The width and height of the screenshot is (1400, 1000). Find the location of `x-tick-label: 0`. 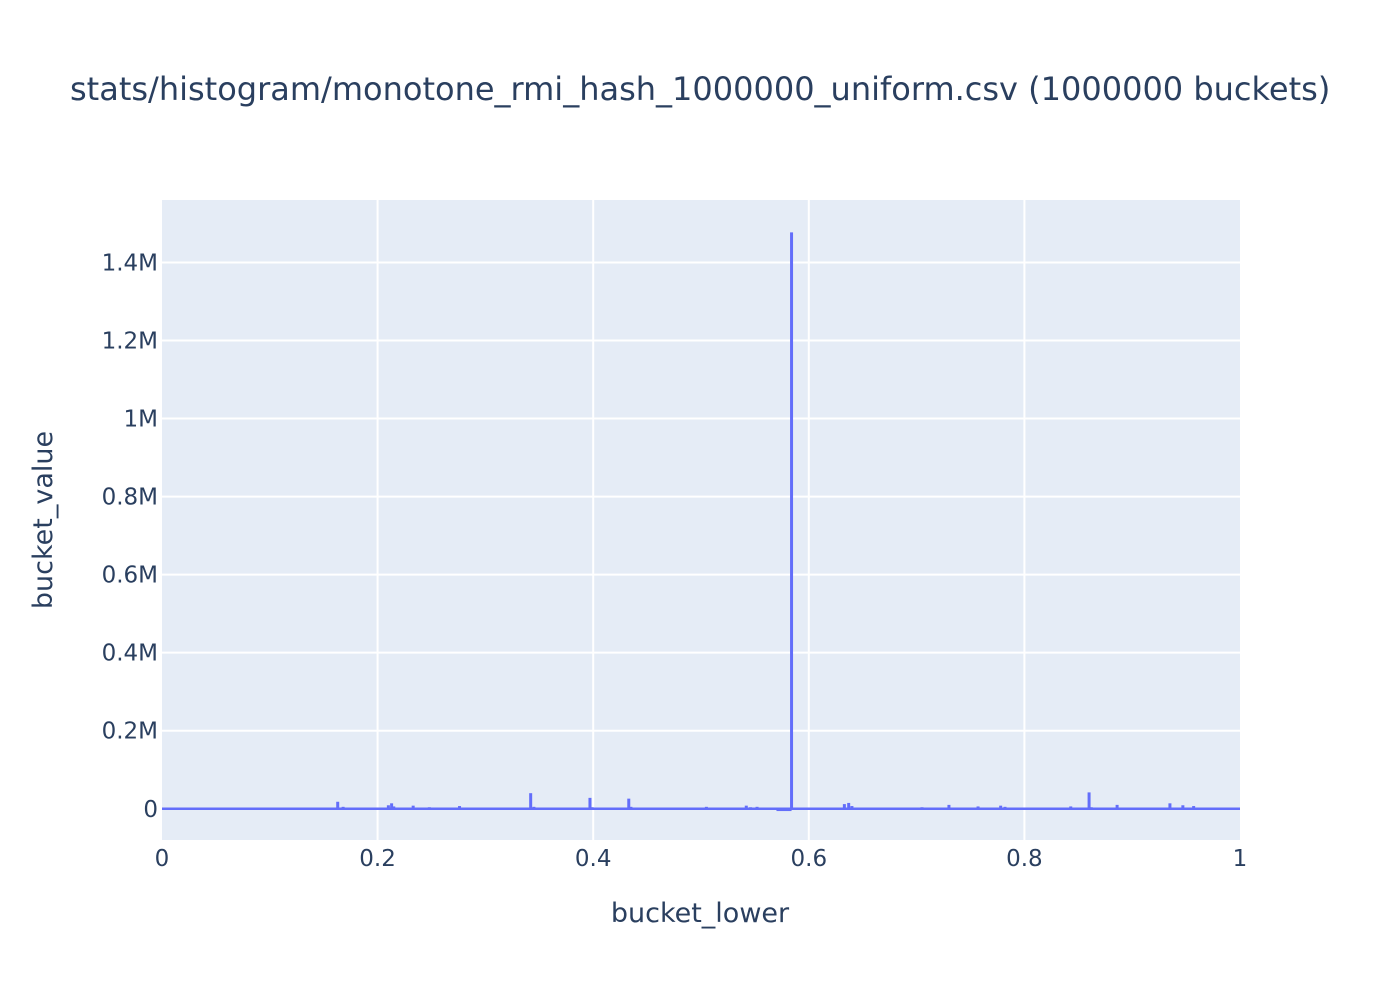

x-tick-label: 0 is located at coordinates (162, 859).